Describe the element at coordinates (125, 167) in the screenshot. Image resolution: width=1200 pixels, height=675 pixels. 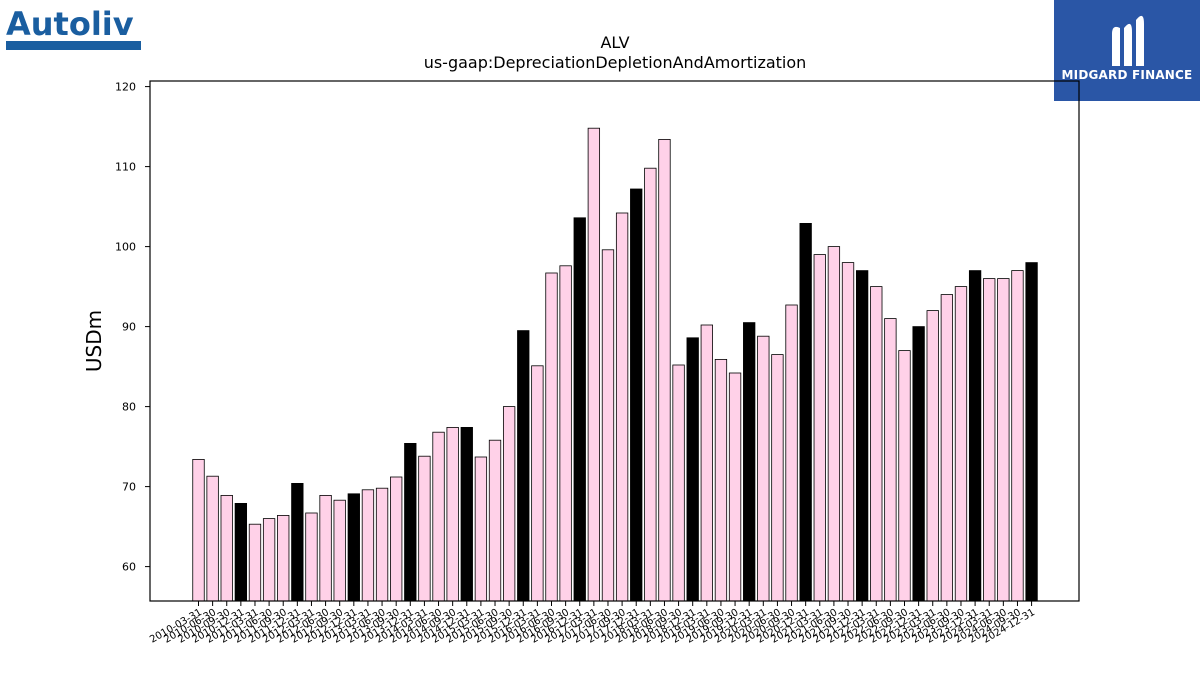
I see `y-tick-label: 110` at that location.